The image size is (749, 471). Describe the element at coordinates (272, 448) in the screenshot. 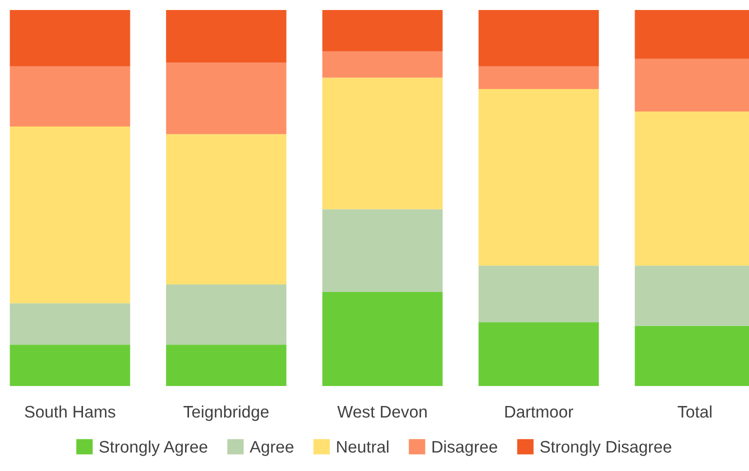

I see `legend-label: Agree` at that location.